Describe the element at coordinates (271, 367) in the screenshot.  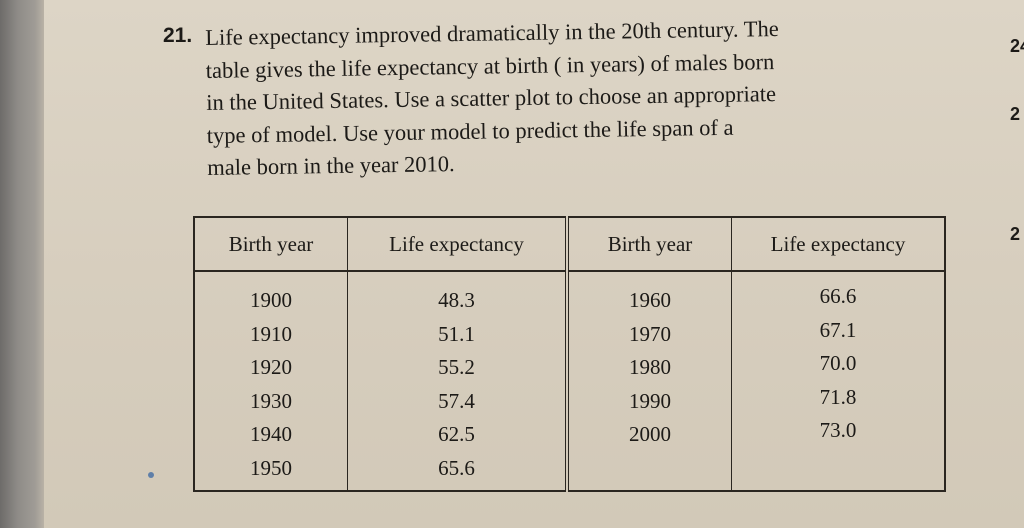
I see `cell: 1920` at that location.